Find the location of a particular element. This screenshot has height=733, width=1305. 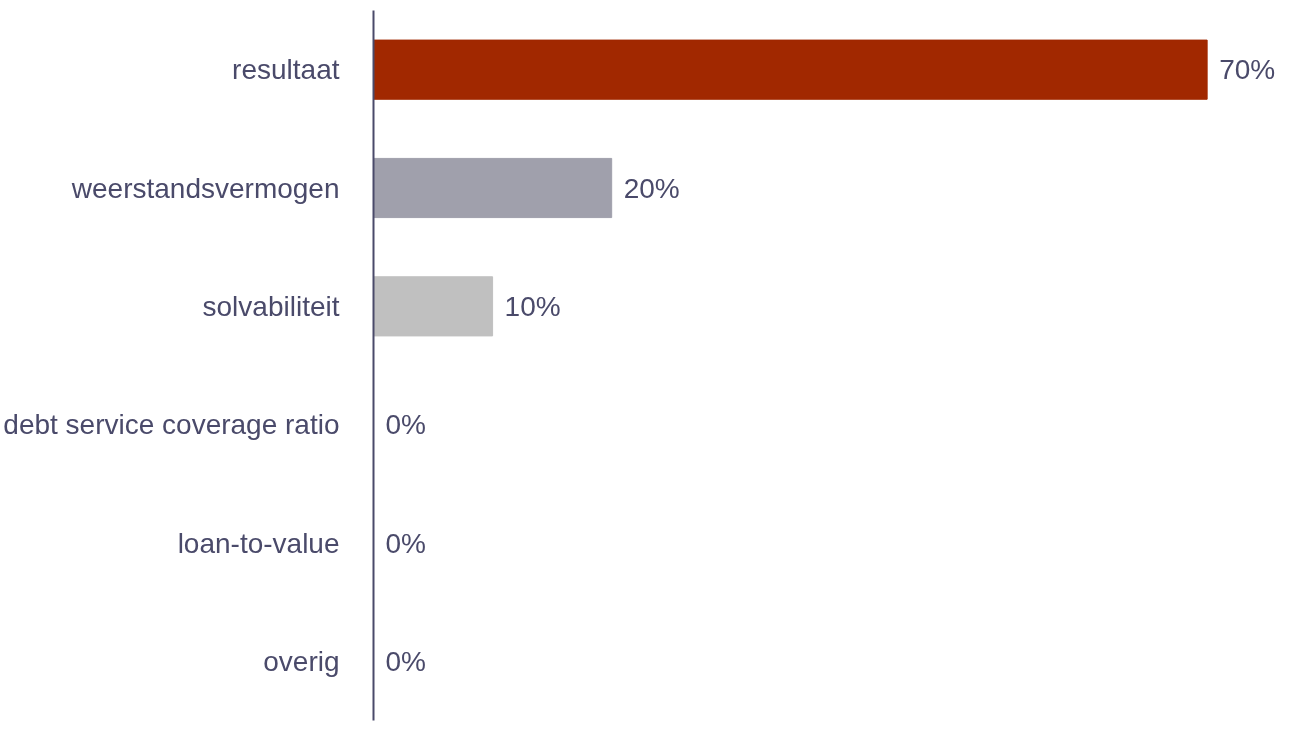

y-tick-label: weerstandsvermogen is located at coordinates (205, 188).